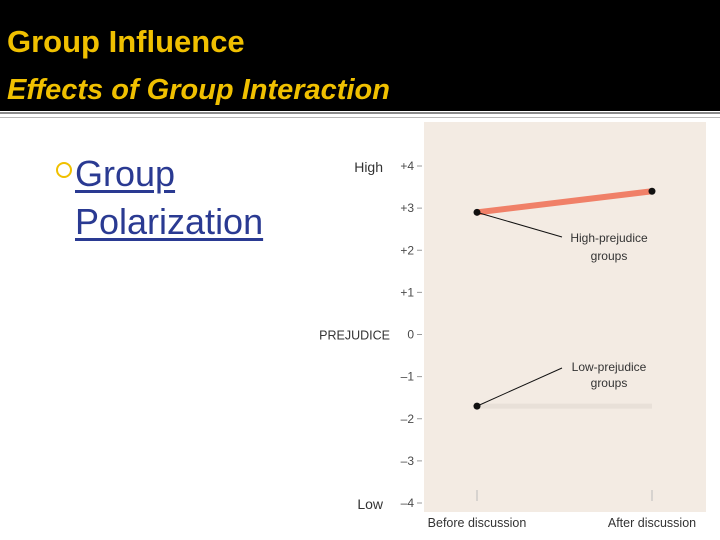 The width and height of the screenshot is (720, 540). What do you see at coordinates (609, 238) in the screenshot?
I see `series-label: High-prejudice` at bounding box center [609, 238].